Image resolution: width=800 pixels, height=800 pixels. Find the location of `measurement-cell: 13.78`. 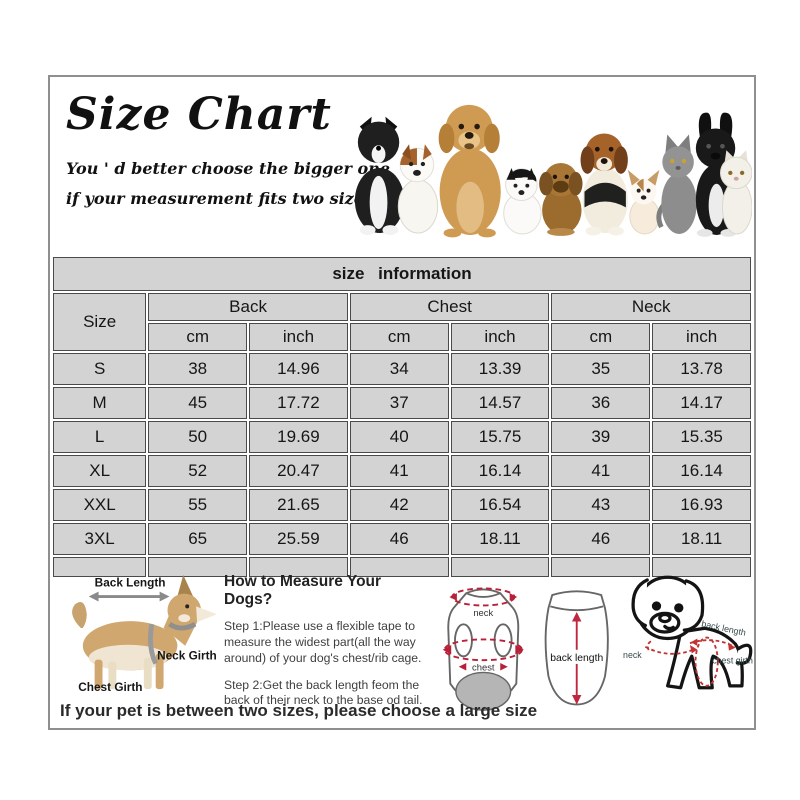

measurement-cell: 13.78 is located at coordinates (701, 369).